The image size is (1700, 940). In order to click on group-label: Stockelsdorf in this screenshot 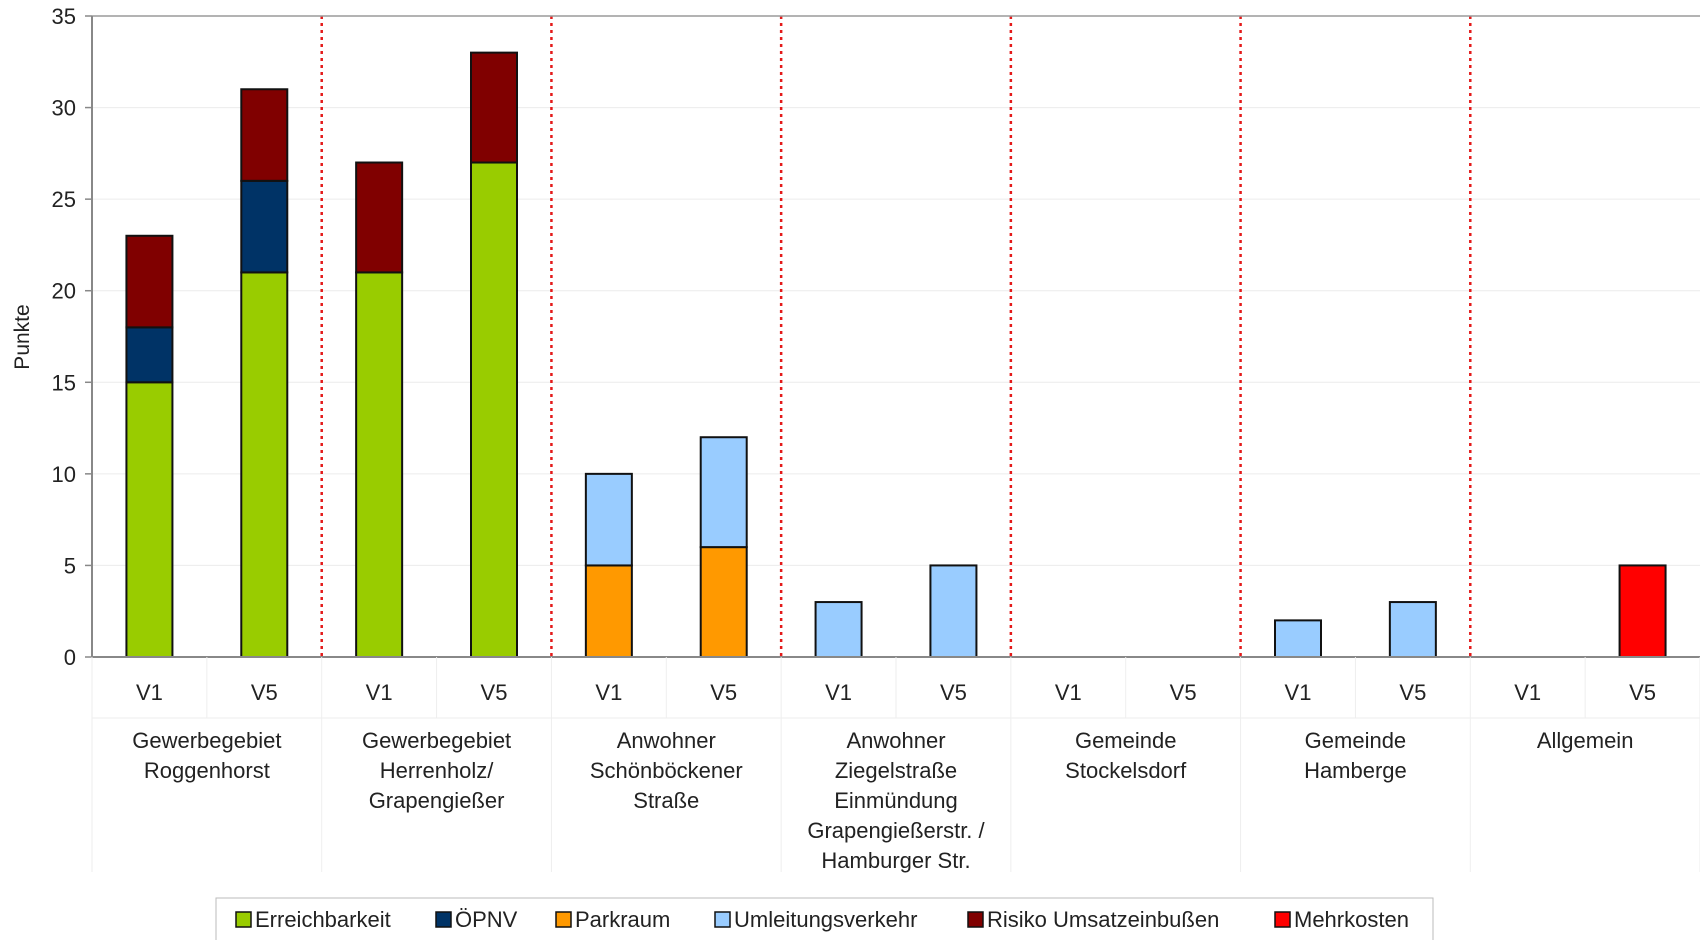, I will do `click(1126, 770)`.